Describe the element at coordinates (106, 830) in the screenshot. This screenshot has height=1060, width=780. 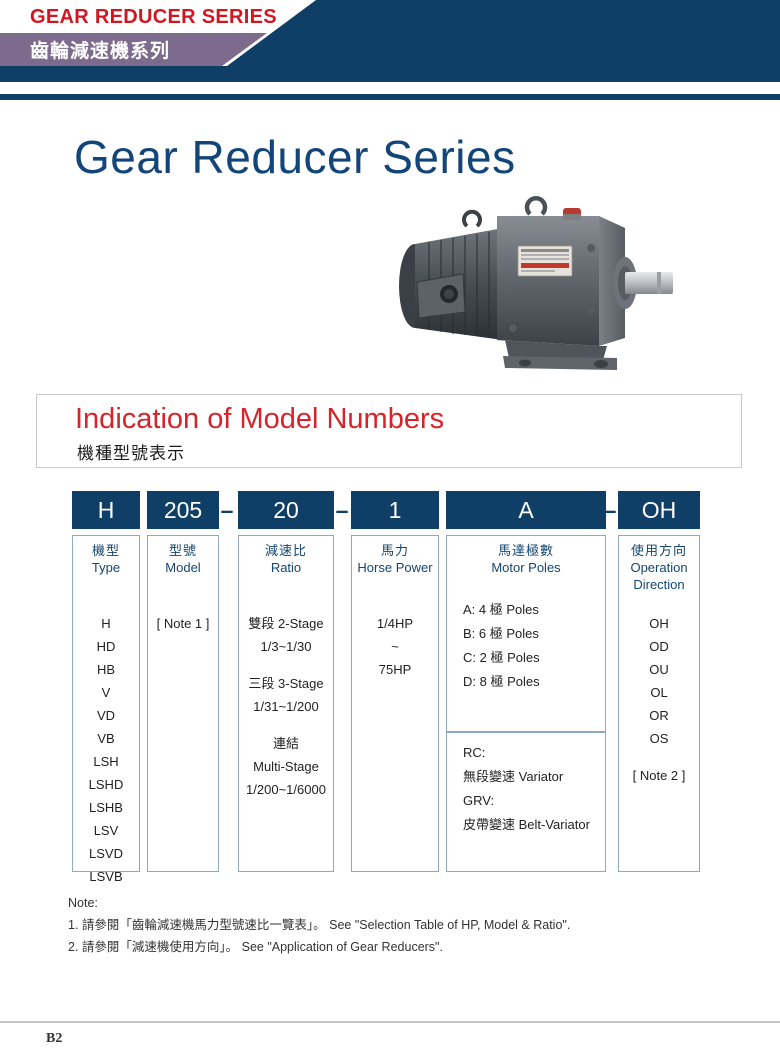
I see `list-item: LSV` at that location.